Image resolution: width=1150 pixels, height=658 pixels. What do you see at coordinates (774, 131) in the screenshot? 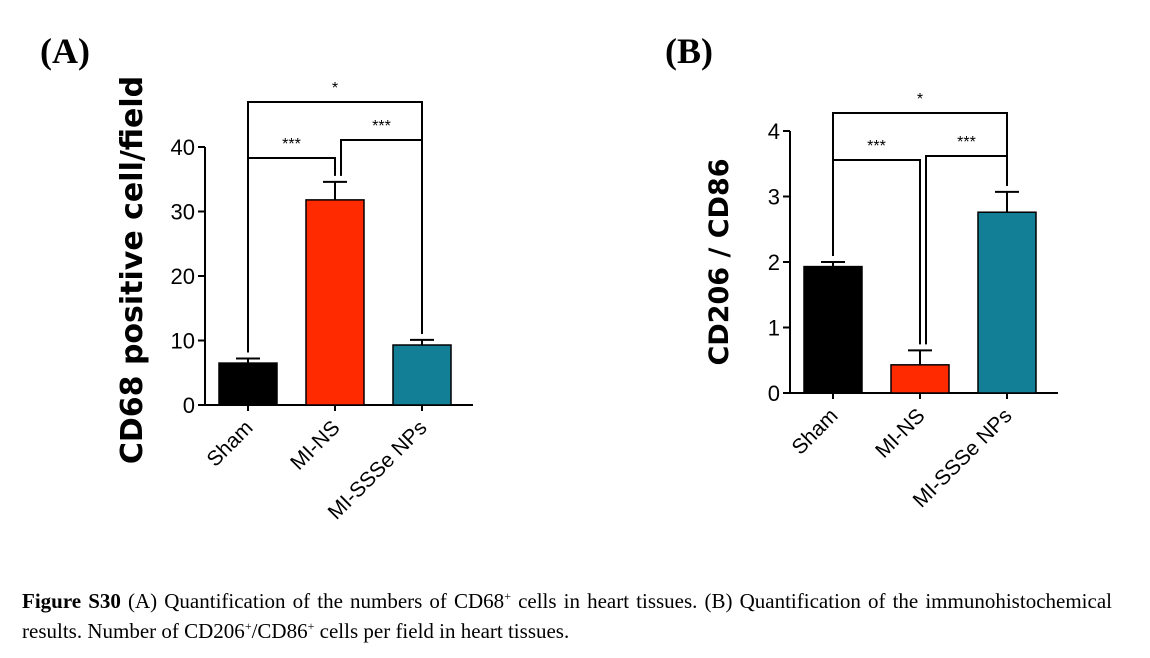
I see `y-tick-label: 4` at bounding box center [774, 131].